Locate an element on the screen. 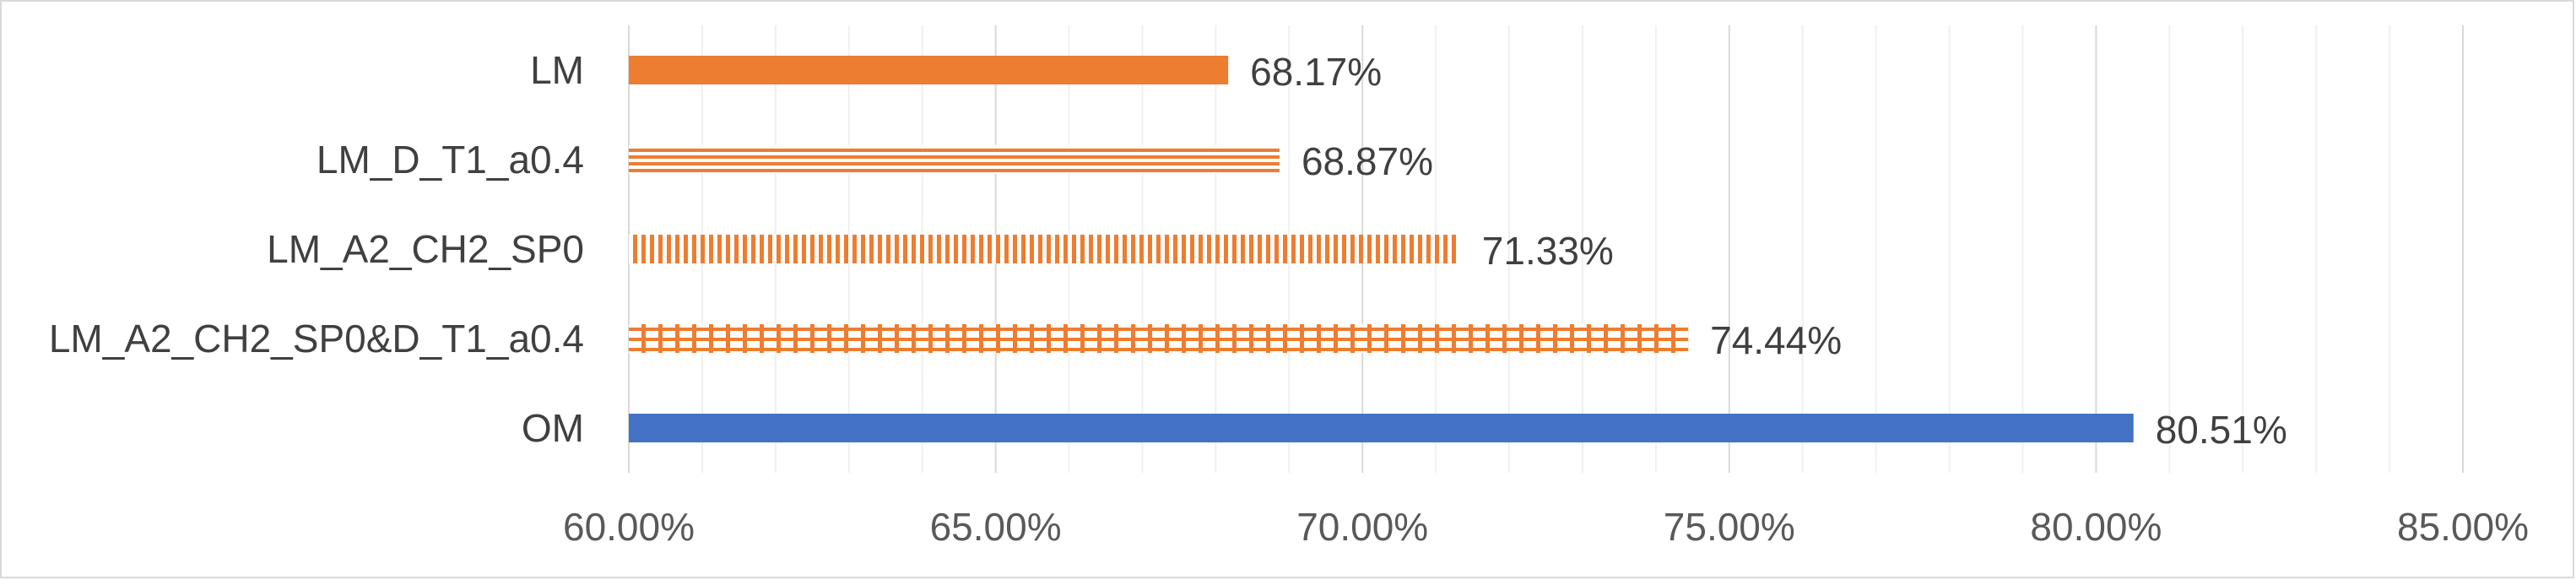 The image size is (2576, 580). bar-lm-a2-ch2-sp0 is located at coordinates (1044, 249).